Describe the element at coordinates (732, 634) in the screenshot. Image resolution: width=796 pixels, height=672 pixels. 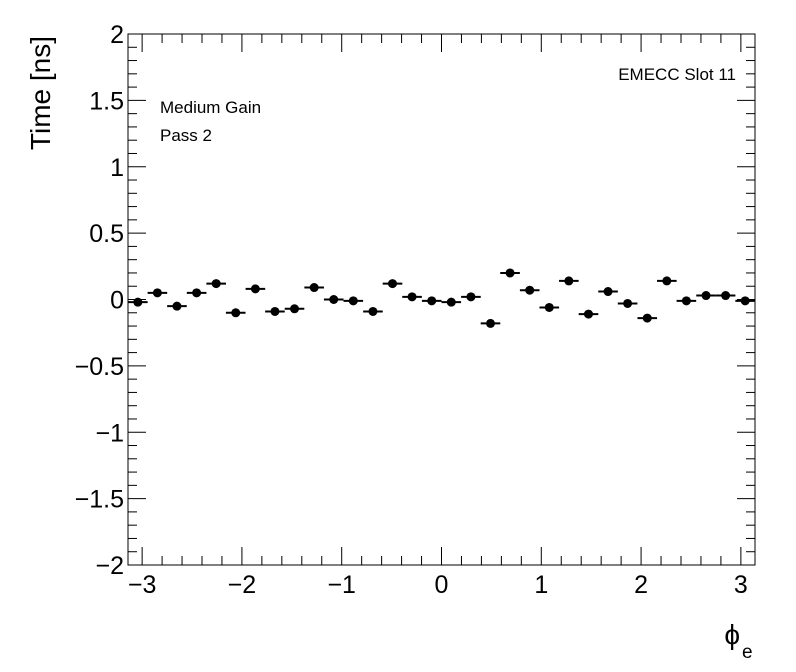
I see `x-axis-title: ϕ` at that location.